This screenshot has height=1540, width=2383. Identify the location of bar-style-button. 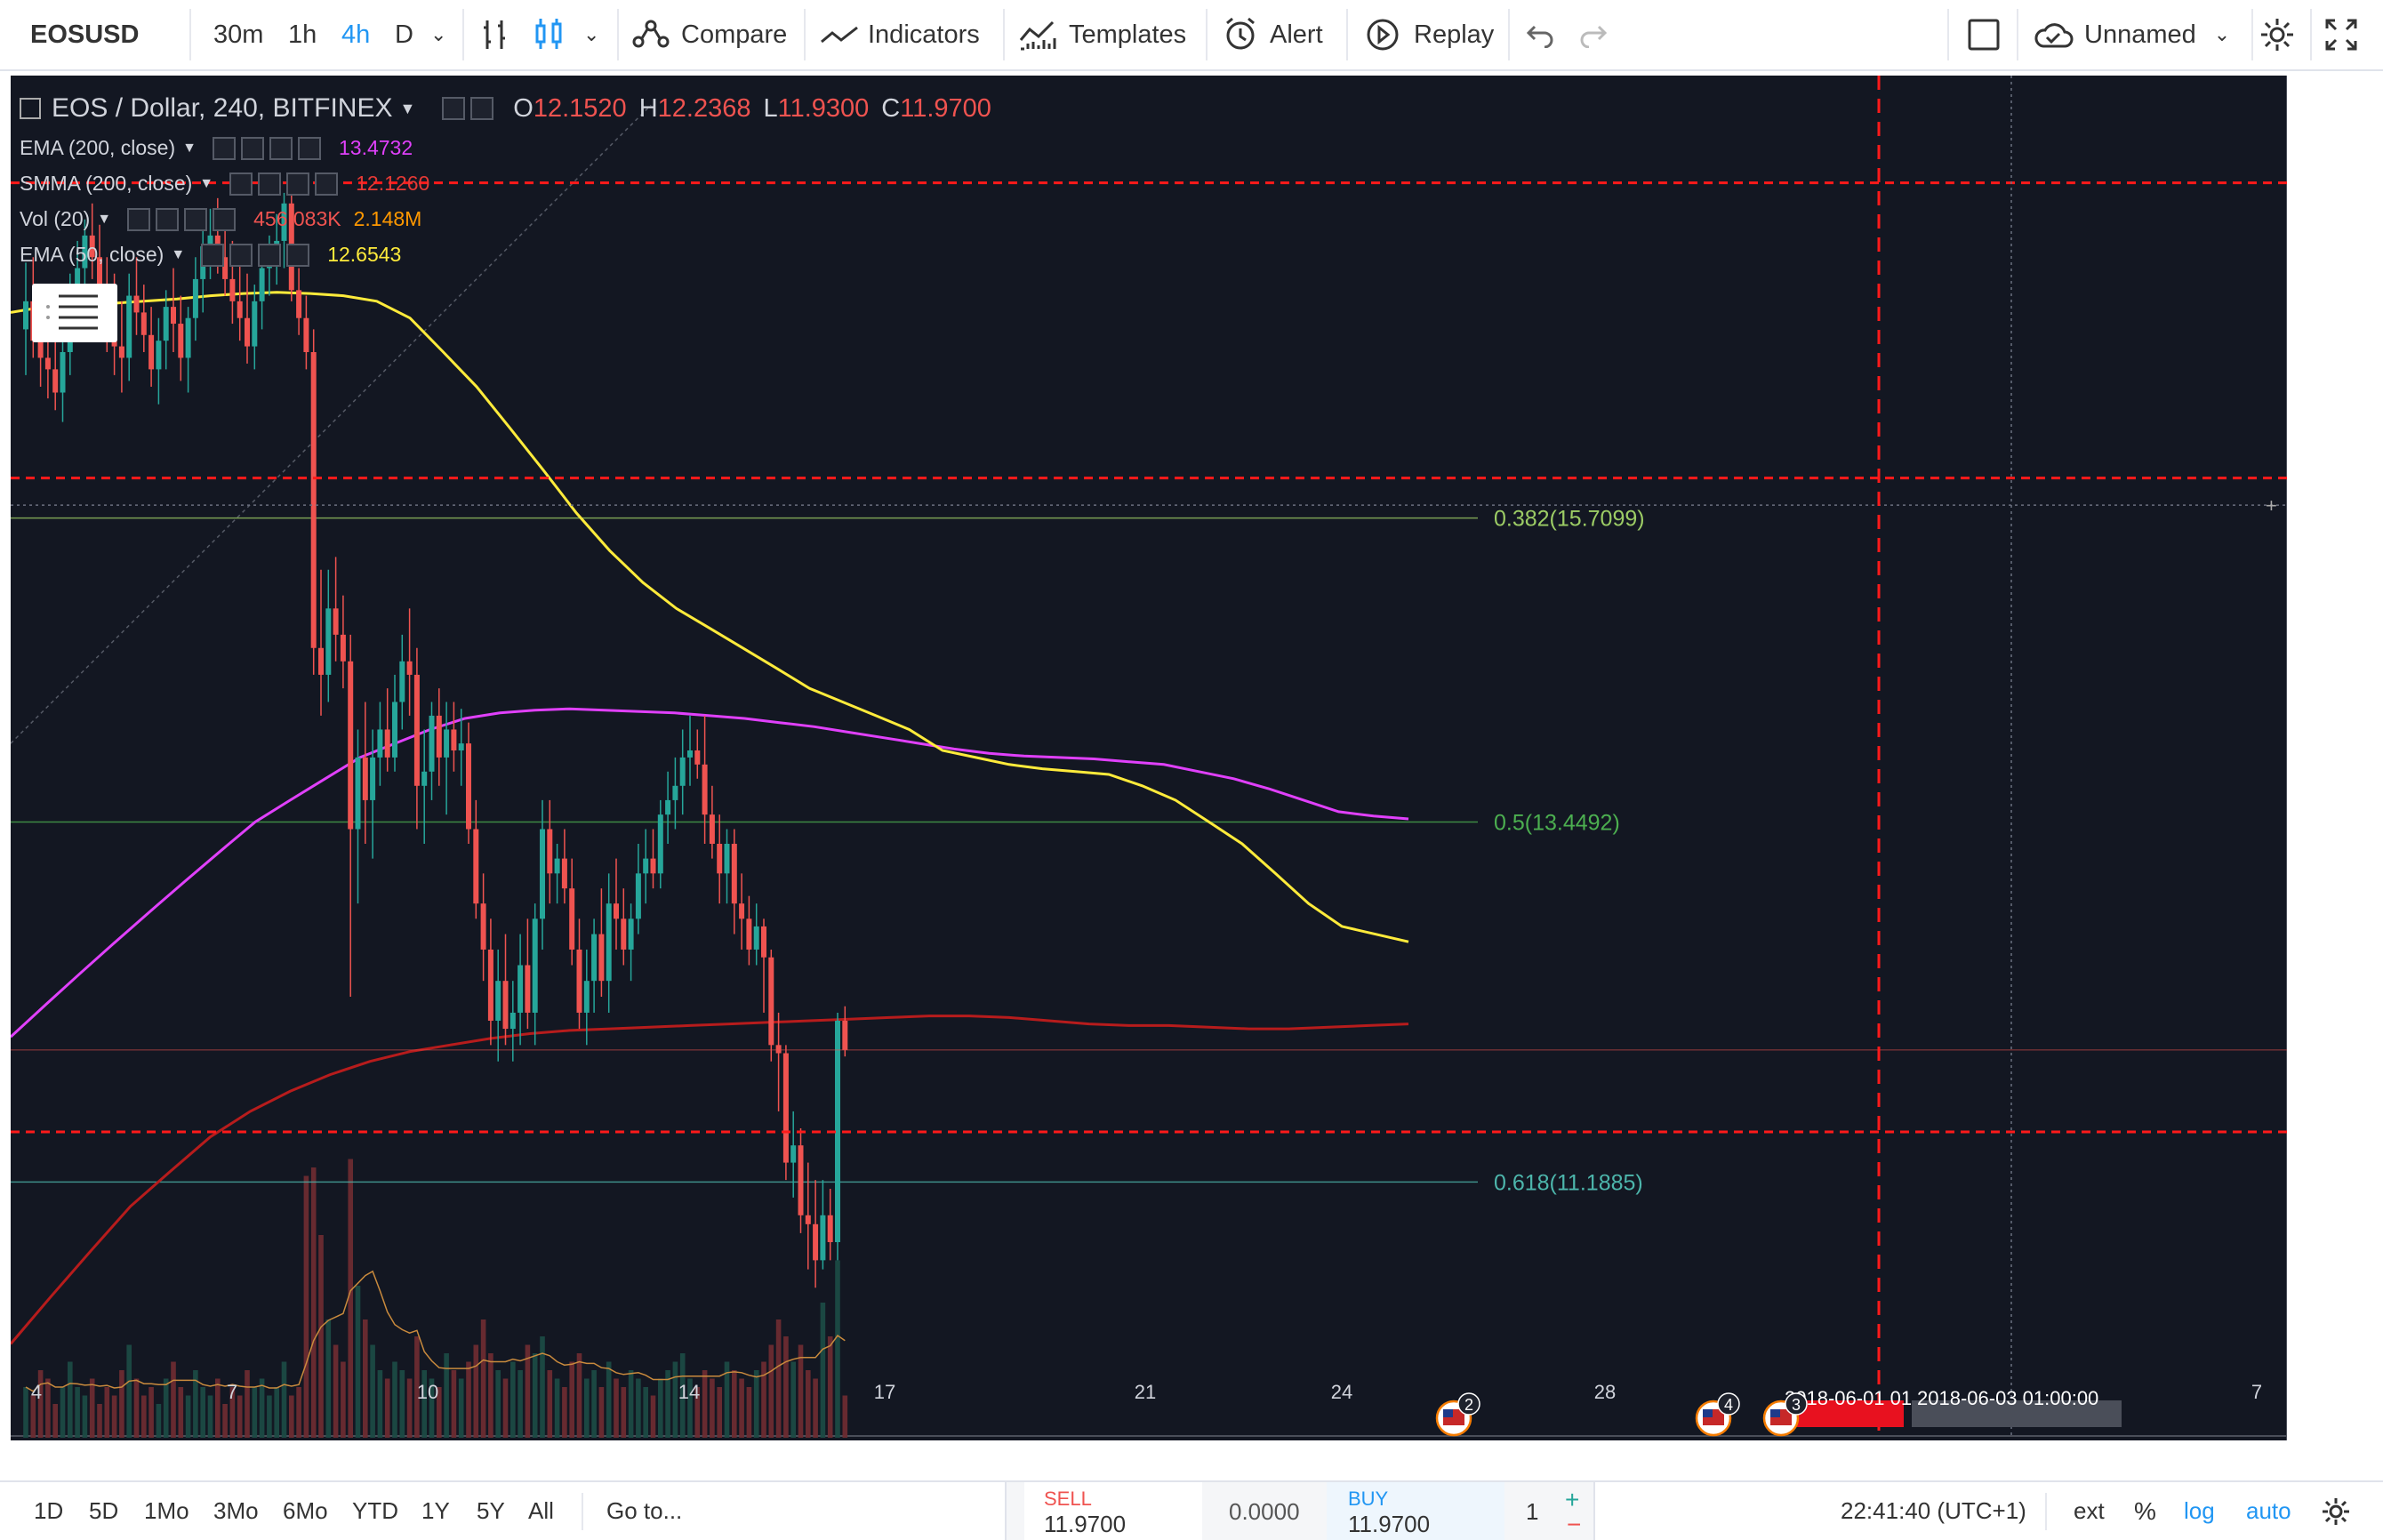
(496, 35).